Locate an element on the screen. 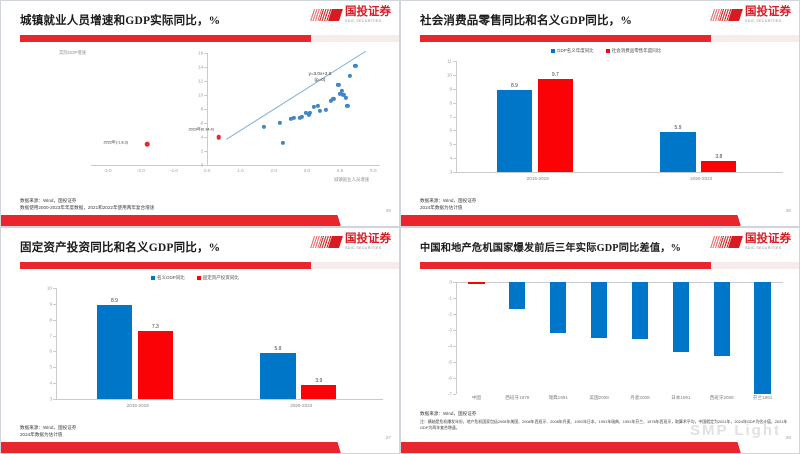 Image resolution: width=800 pixels, height=454 pixels. category-label: 芬兰1991 is located at coordinates (762, 397).